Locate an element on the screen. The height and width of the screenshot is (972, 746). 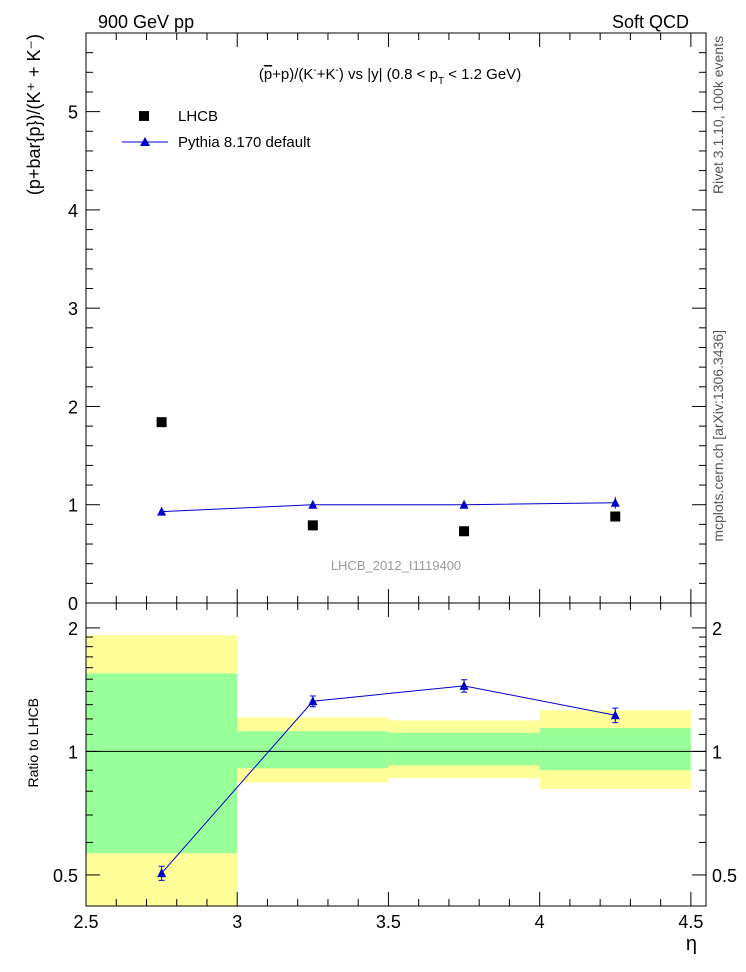
legend-lhcb-label: LHCB is located at coordinates (198, 116).